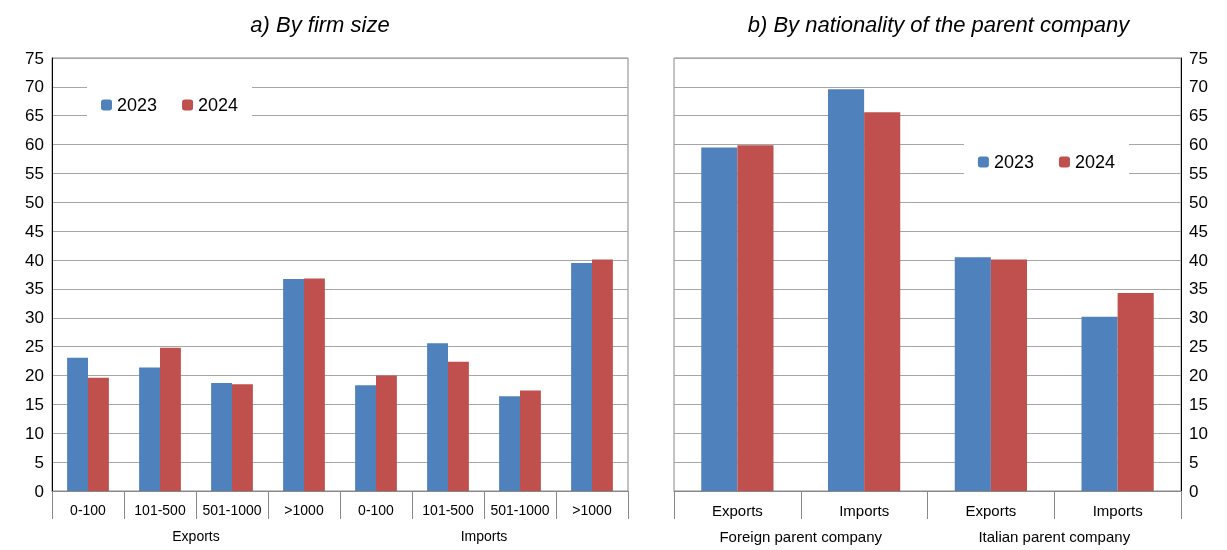  Describe the element at coordinates (1198, 404) in the screenshot. I see `y2-tick-label: 15` at that location.